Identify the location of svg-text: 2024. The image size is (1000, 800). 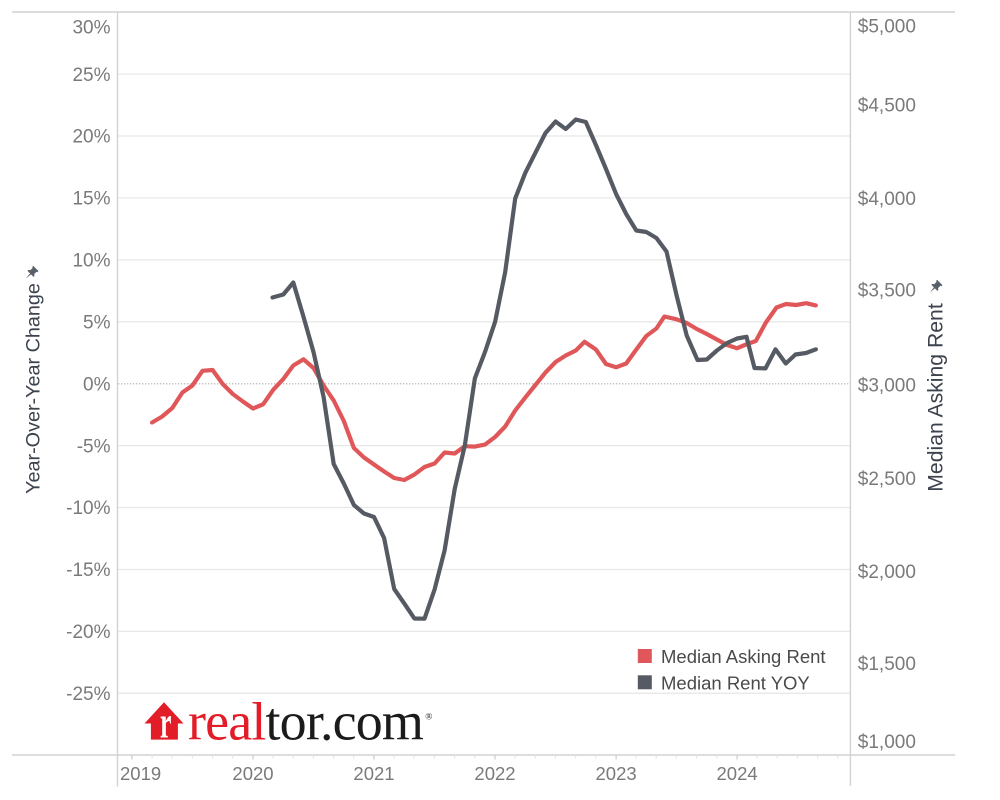
(737, 773).